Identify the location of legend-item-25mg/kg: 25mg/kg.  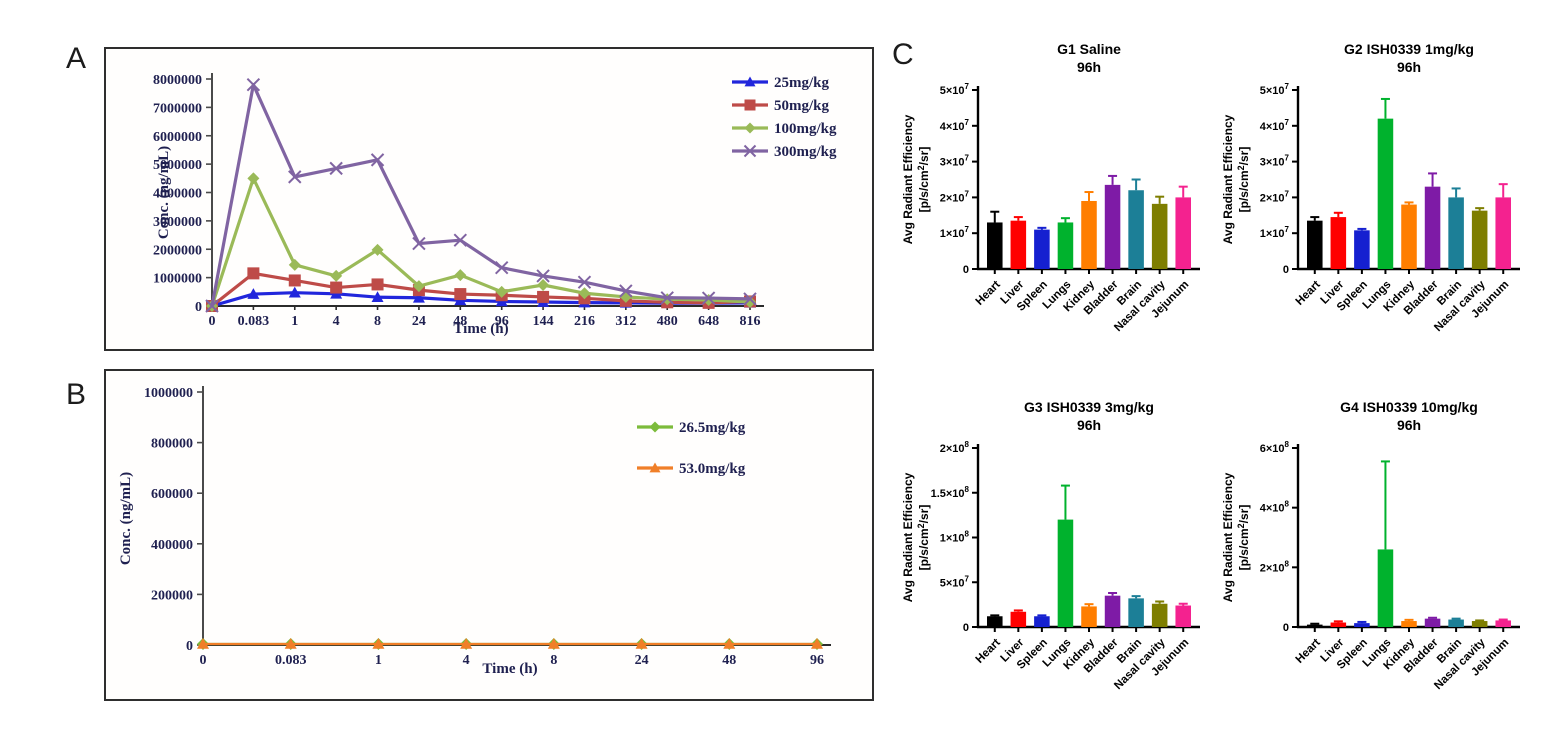
(781, 83).